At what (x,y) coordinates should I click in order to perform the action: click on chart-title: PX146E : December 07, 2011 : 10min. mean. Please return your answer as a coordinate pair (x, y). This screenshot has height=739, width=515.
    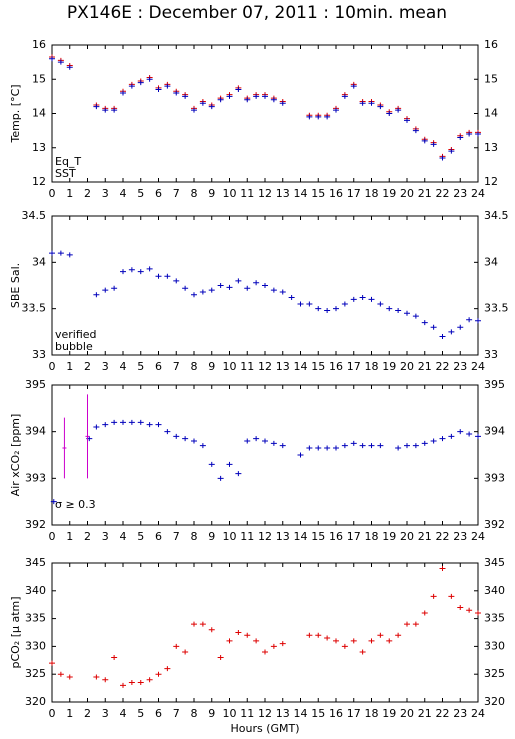
    Looking at the image, I should click on (257, 13).